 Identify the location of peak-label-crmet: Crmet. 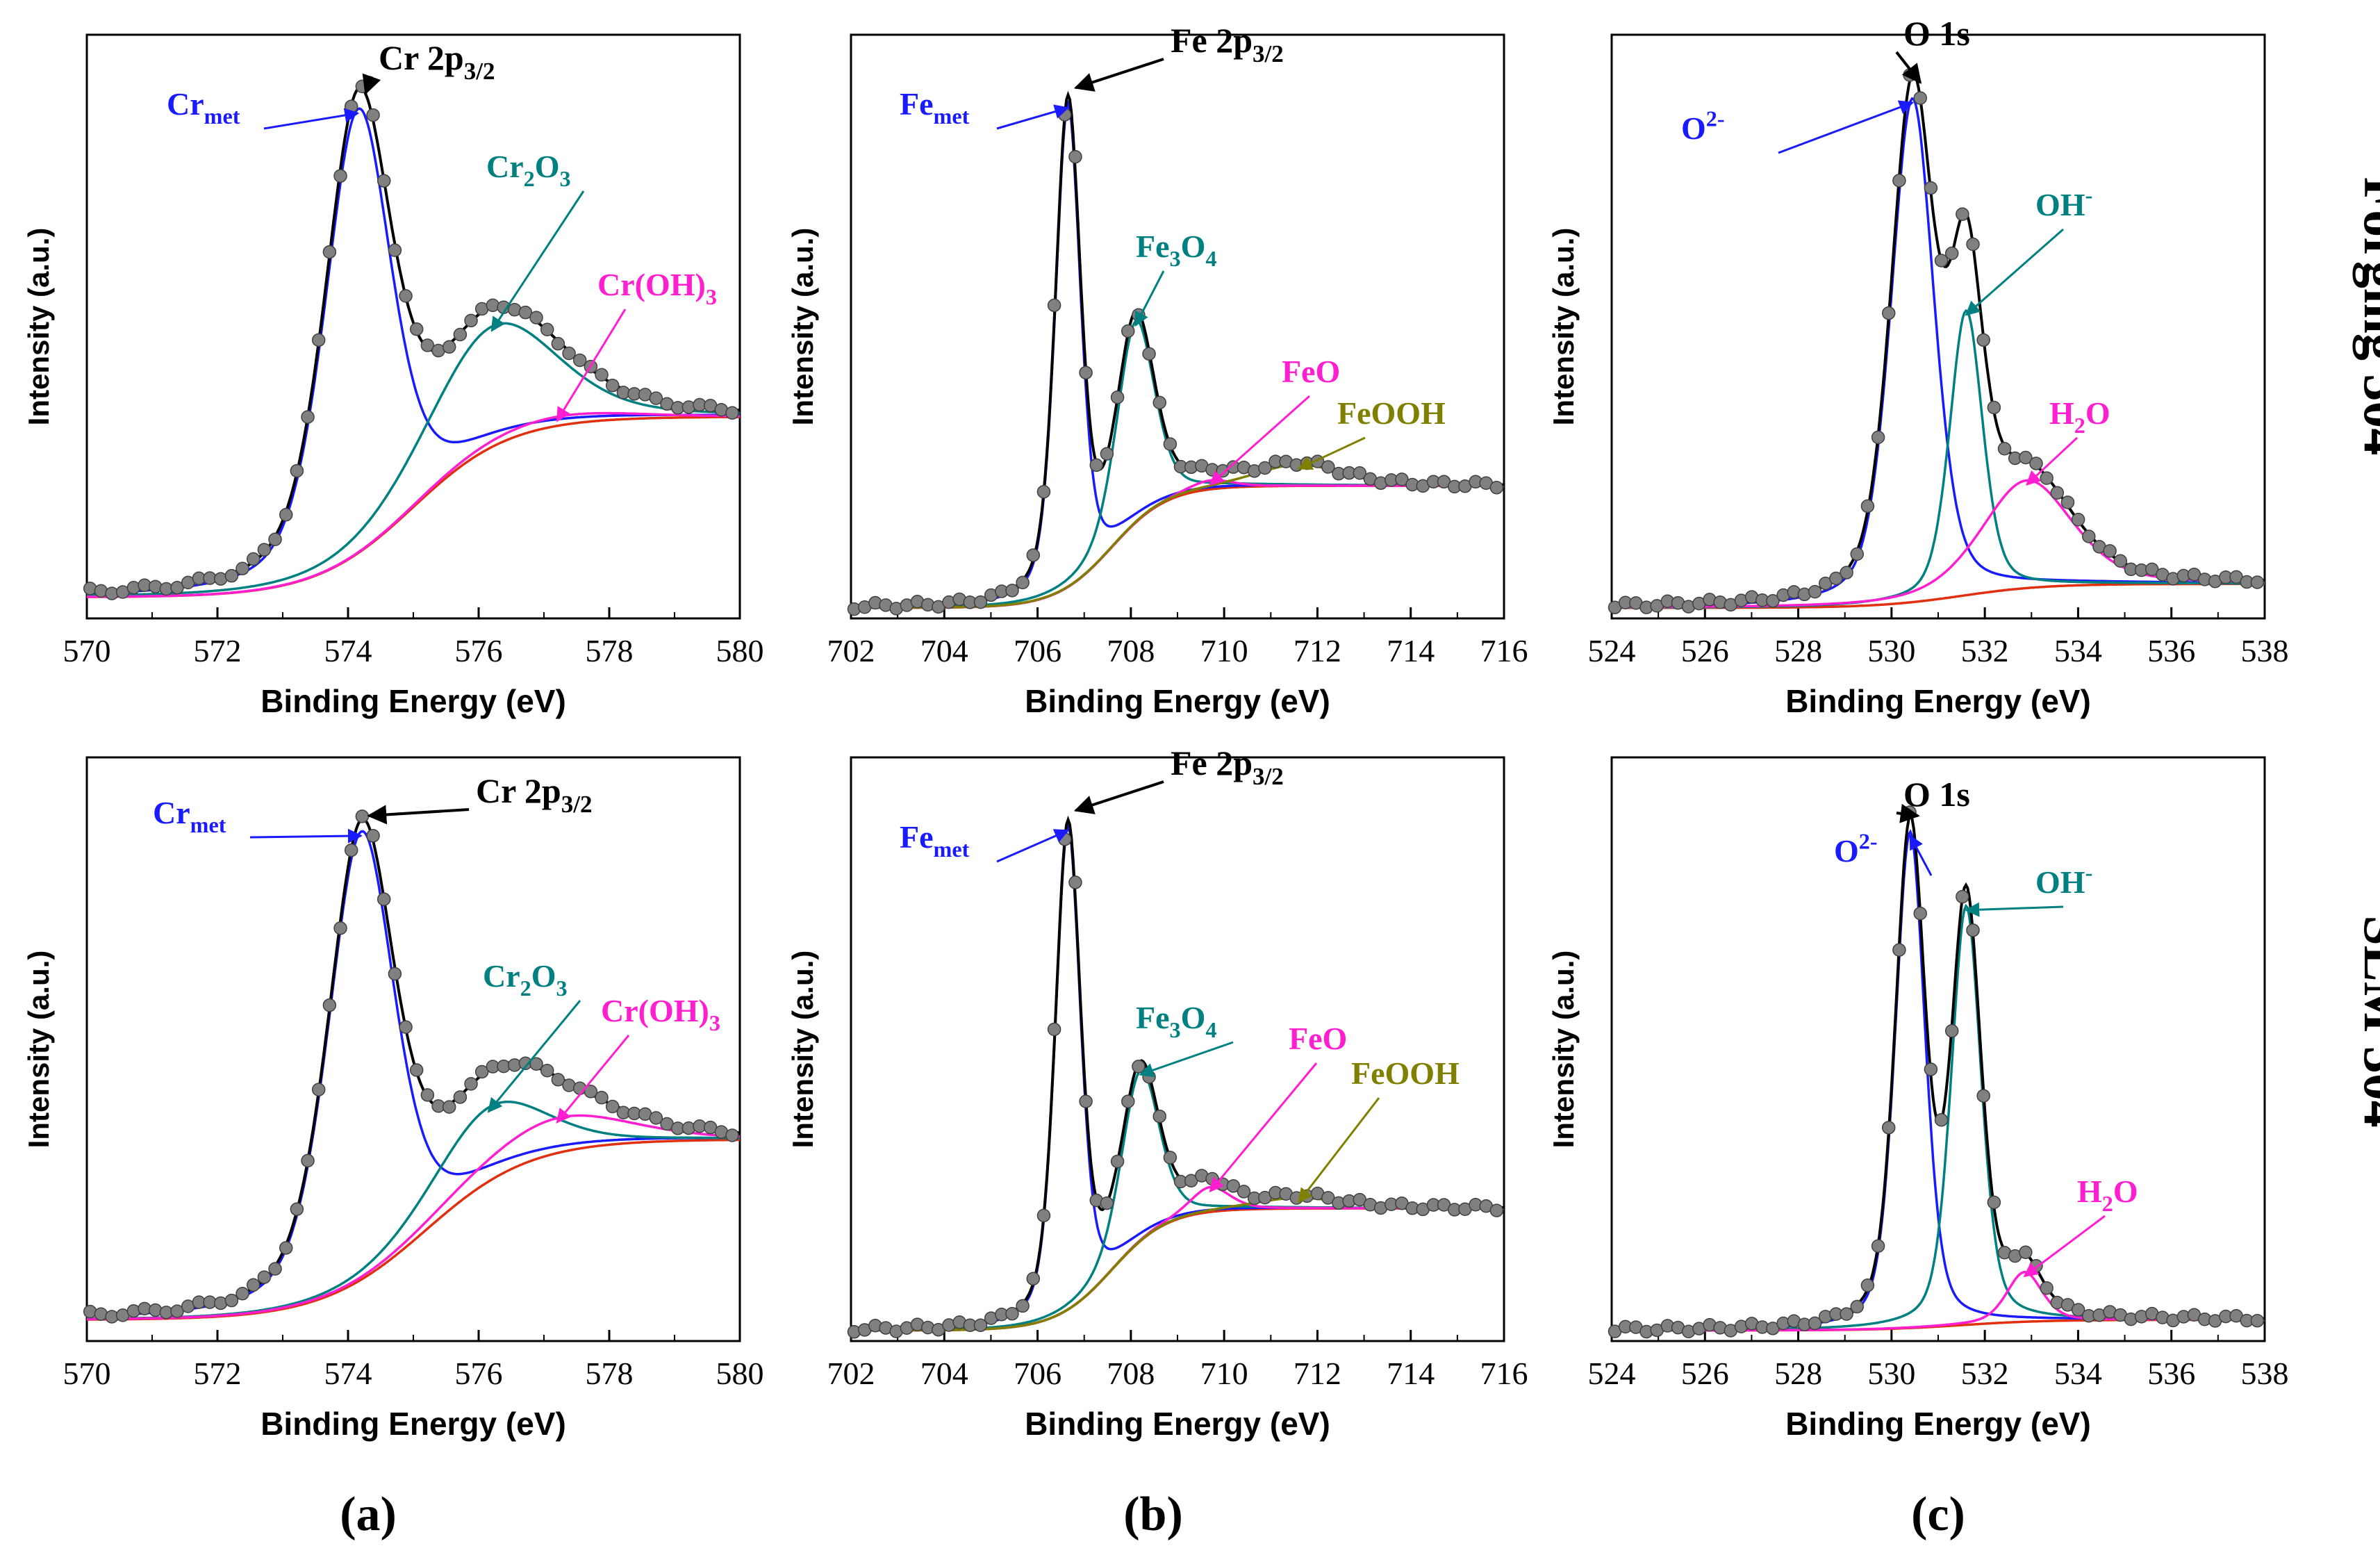
(189, 816).